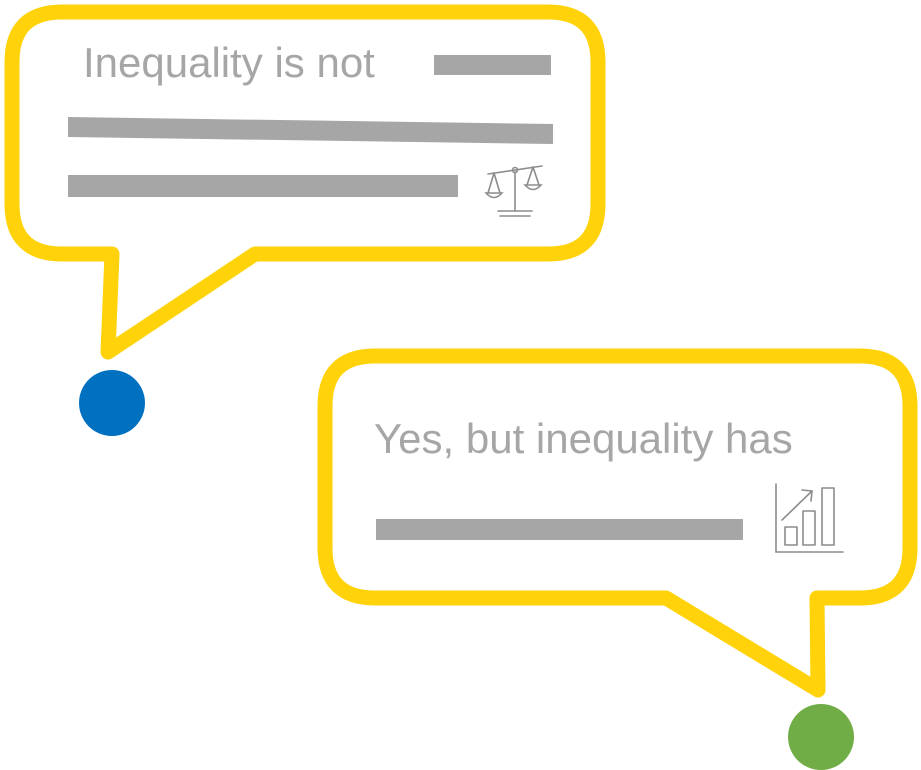  What do you see at coordinates (821, 737) in the screenshot?
I see `speaker-right-dot` at bounding box center [821, 737].